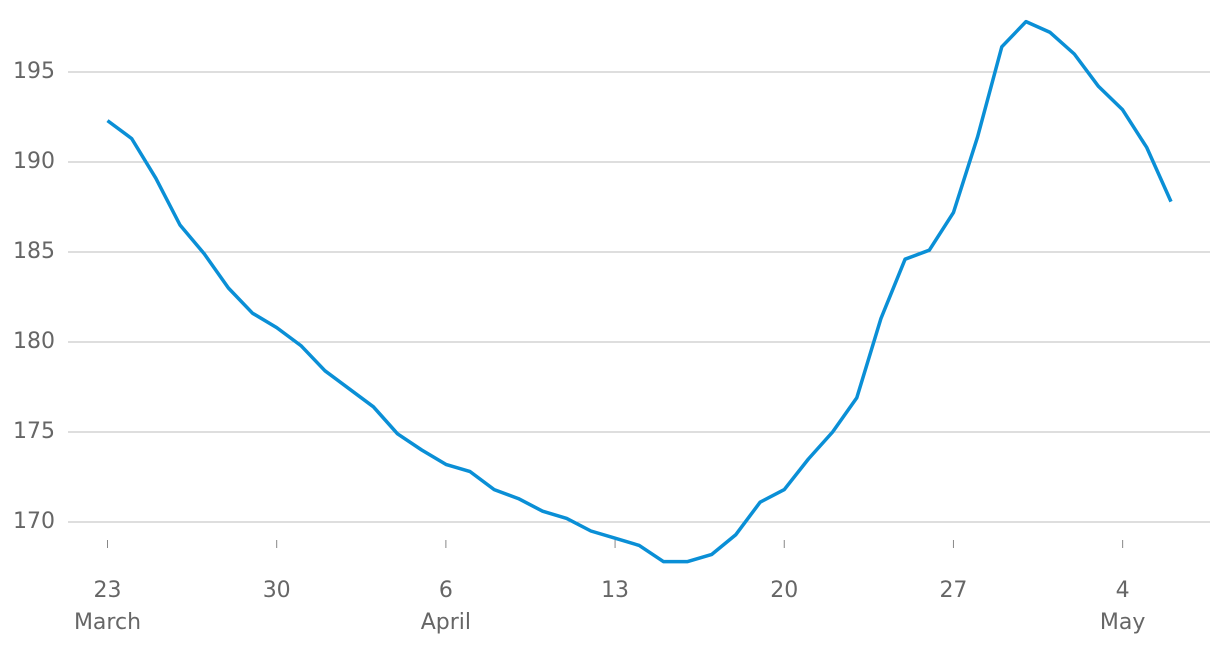  Describe the element at coordinates (953, 590) in the screenshot. I see `x-tick-label: 27` at that location.